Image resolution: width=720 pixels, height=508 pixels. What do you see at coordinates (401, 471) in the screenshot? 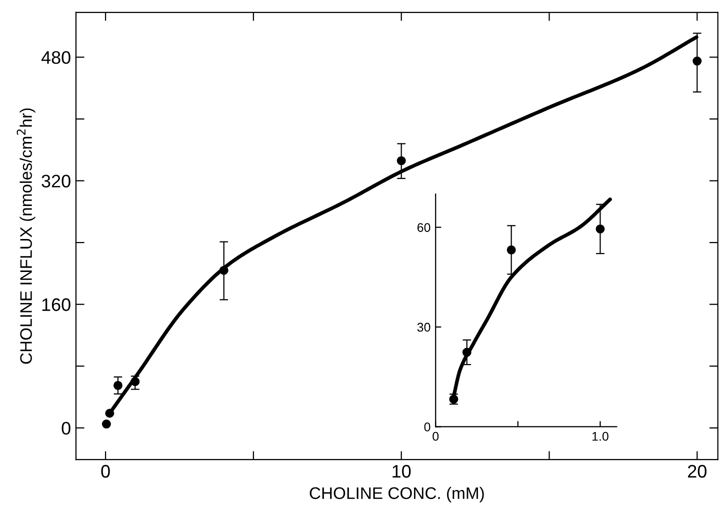
I see `x-tick-label: 10` at bounding box center [401, 471].